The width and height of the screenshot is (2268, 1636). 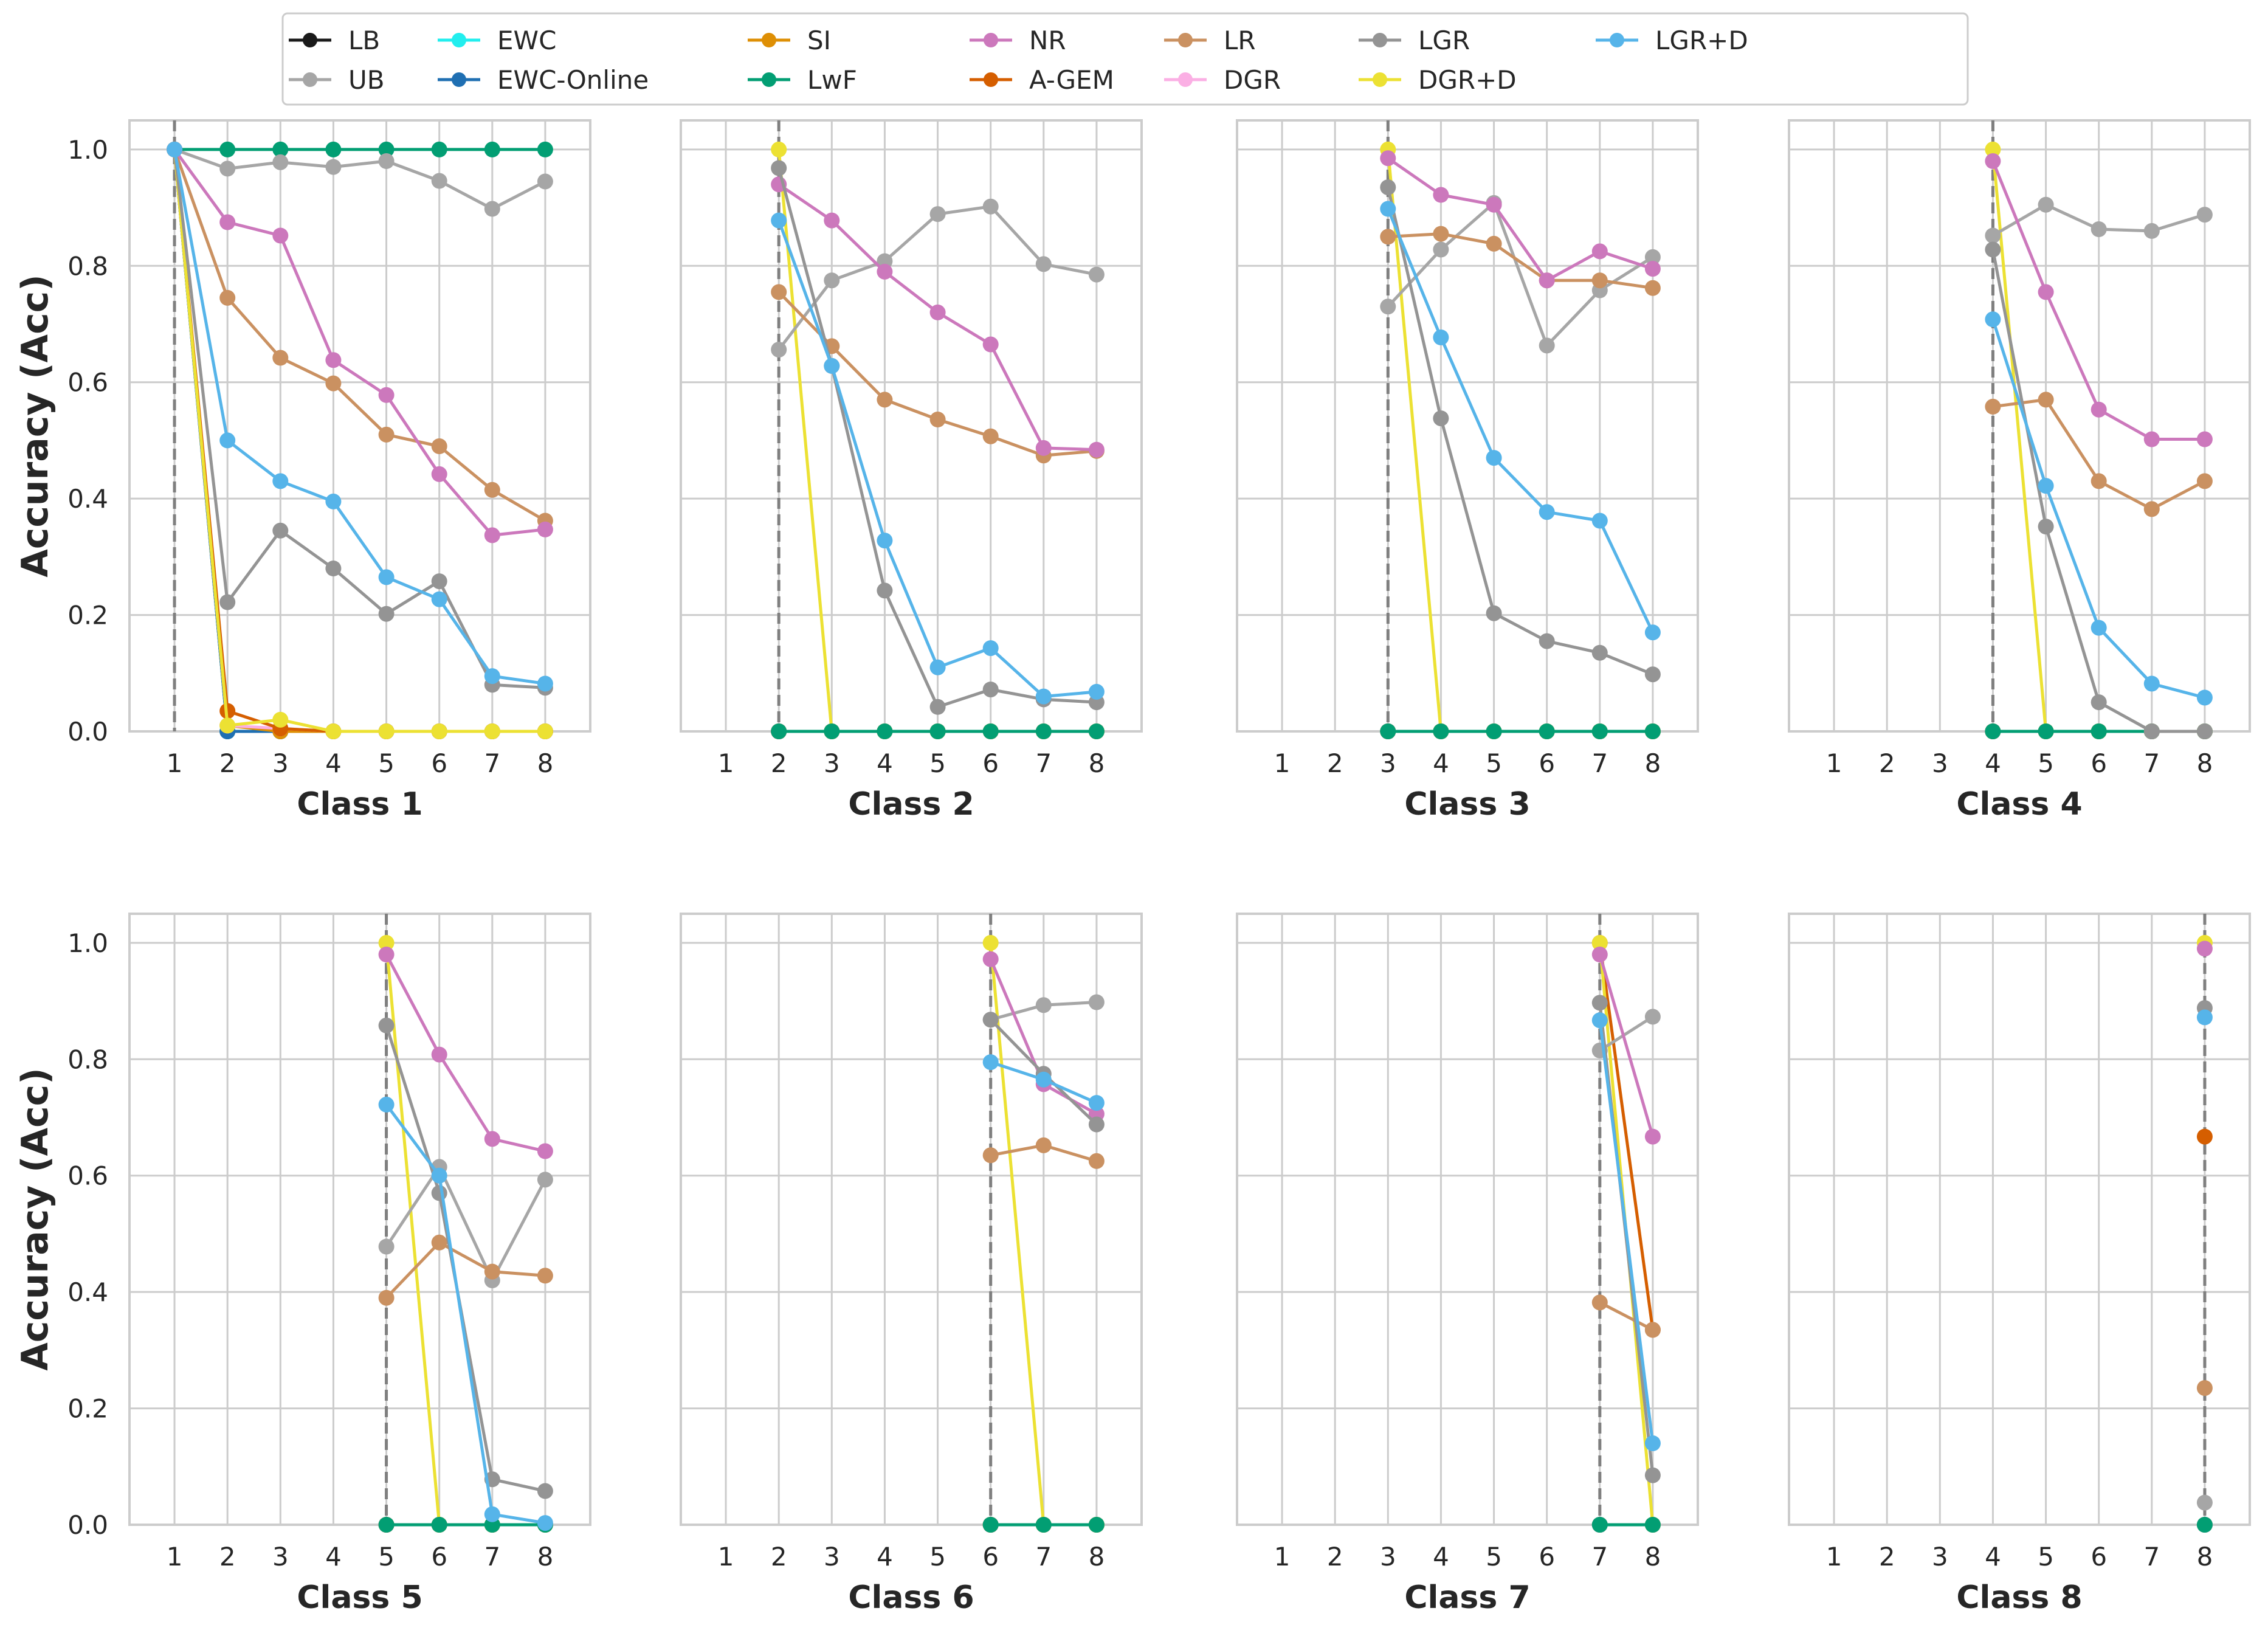 What do you see at coordinates (1467, 80) in the screenshot?
I see `legend-label-dgr-d: DGR+D` at bounding box center [1467, 80].